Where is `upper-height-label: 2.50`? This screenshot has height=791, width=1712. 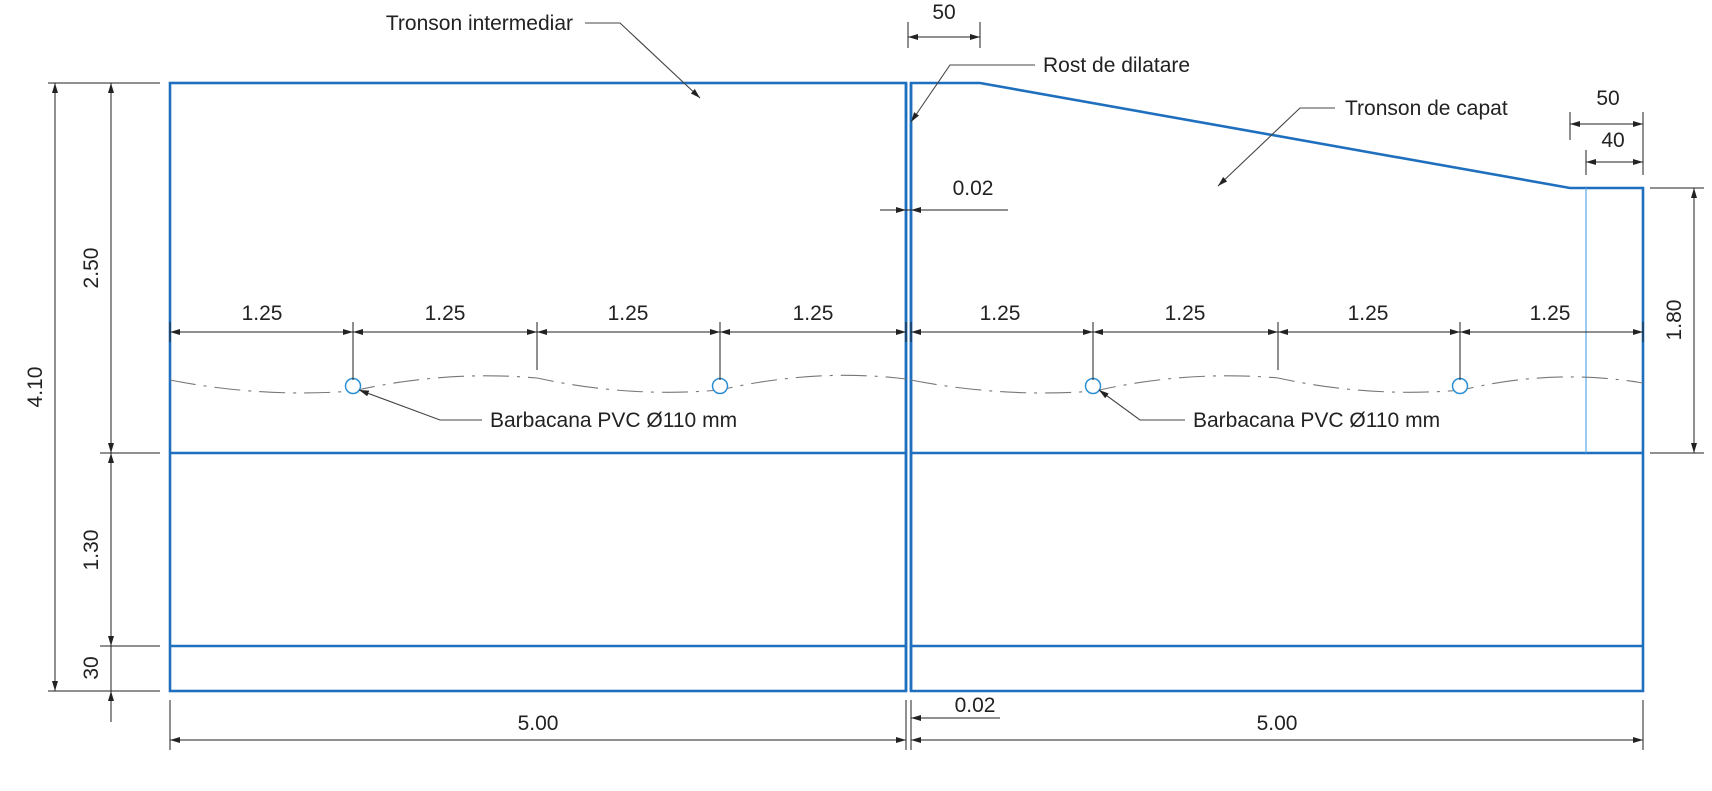
upper-height-label: 2.50 is located at coordinates (91, 268).